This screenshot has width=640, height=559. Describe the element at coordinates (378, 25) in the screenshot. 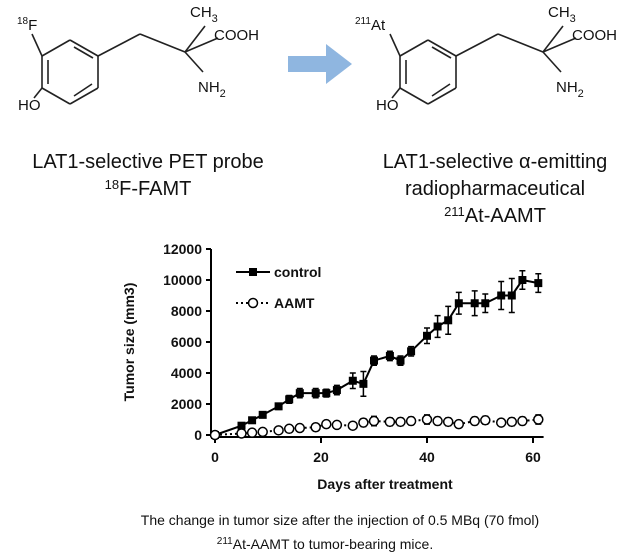

I see `main: At` at that location.